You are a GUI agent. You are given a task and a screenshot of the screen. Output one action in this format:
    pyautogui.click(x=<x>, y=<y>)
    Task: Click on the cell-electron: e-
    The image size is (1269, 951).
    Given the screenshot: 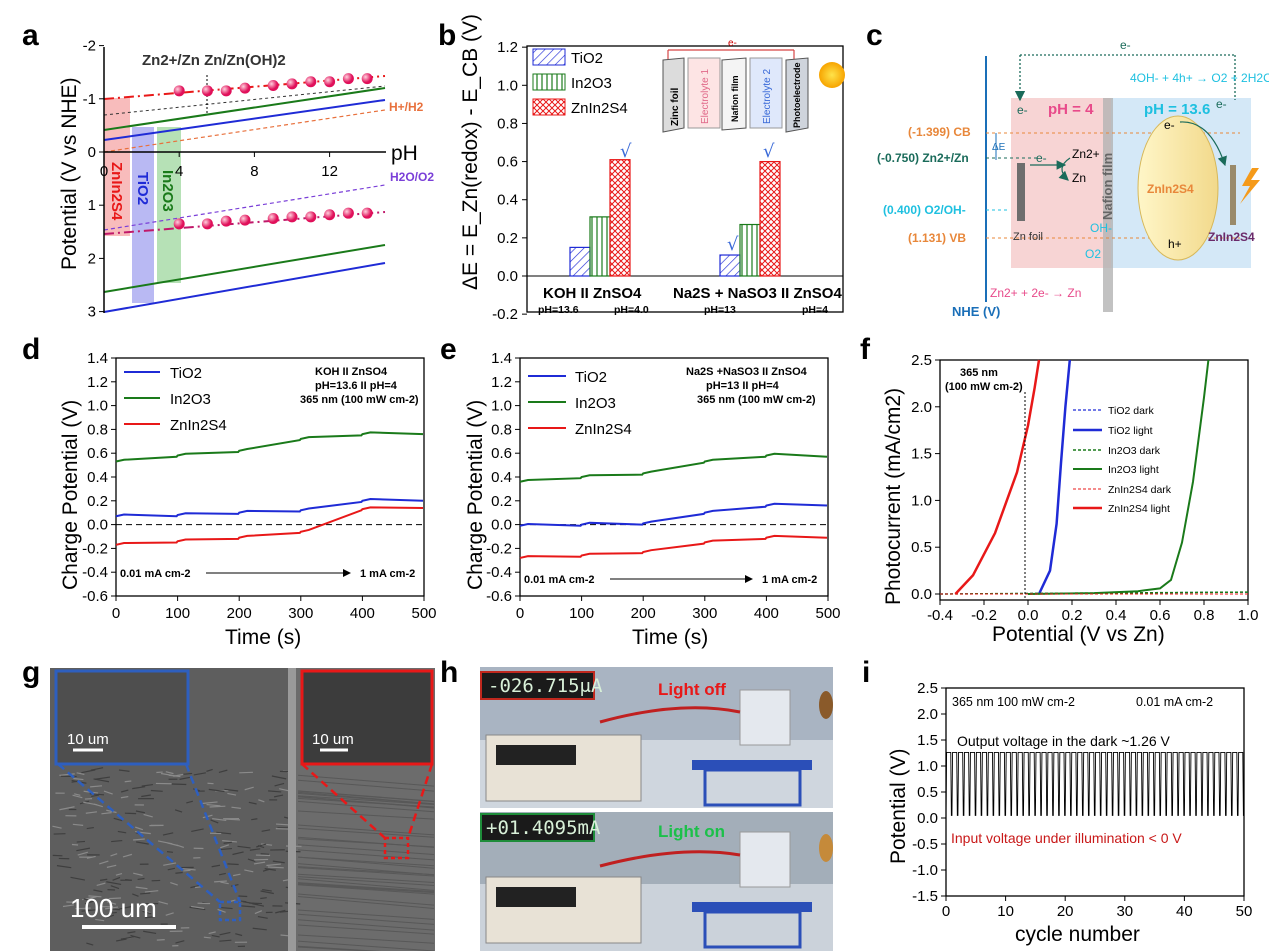 What is the action you would take?
    pyautogui.click(x=732, y=43)
    